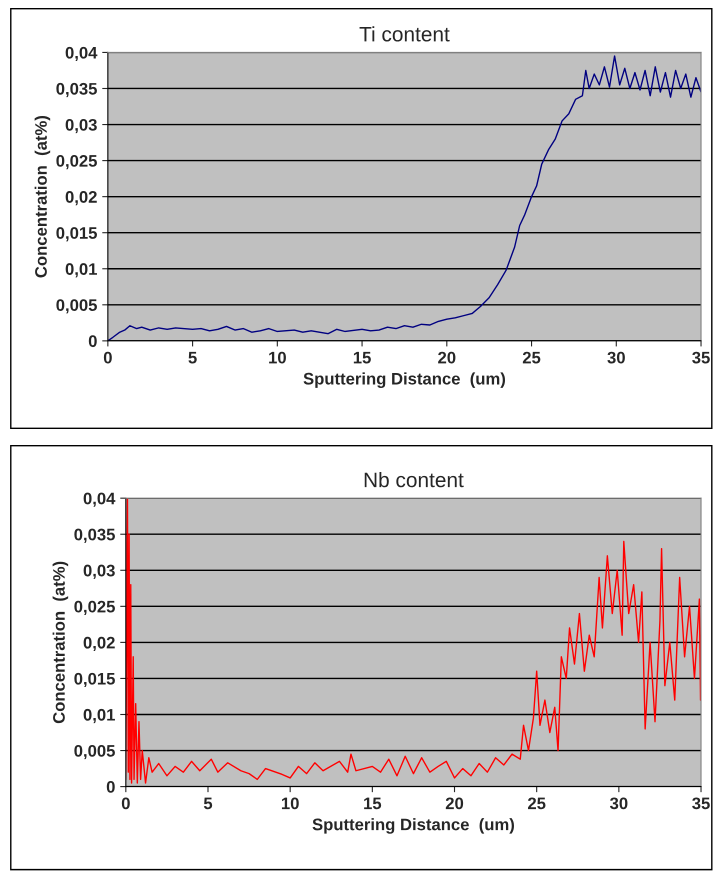 This screenshot has width=719, height=874. I want to click on x-tick-label: 0, so click(126, 803).